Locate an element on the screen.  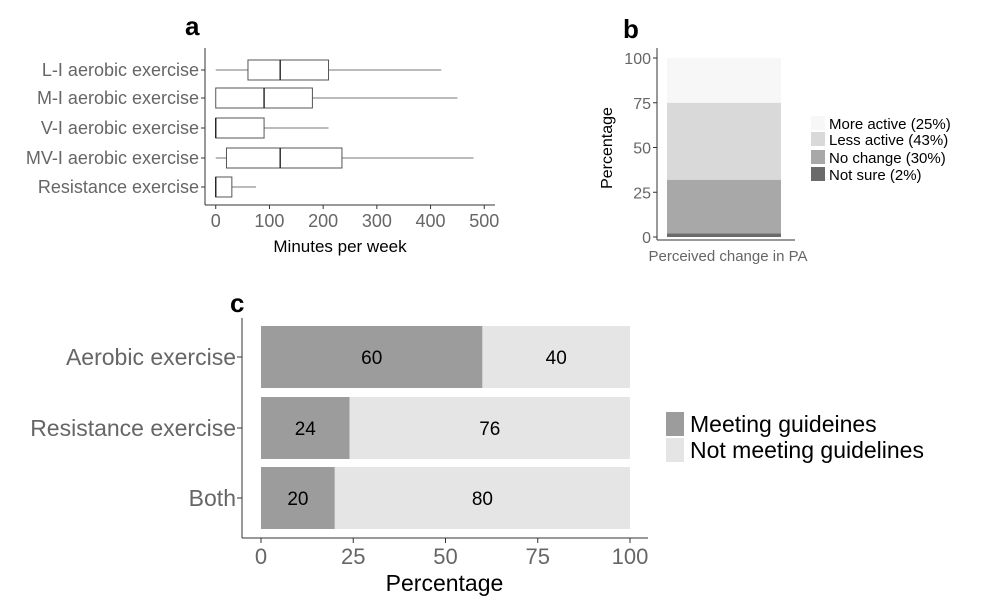
legend-label: Less active (43%) is located at coordinates (888, 140).